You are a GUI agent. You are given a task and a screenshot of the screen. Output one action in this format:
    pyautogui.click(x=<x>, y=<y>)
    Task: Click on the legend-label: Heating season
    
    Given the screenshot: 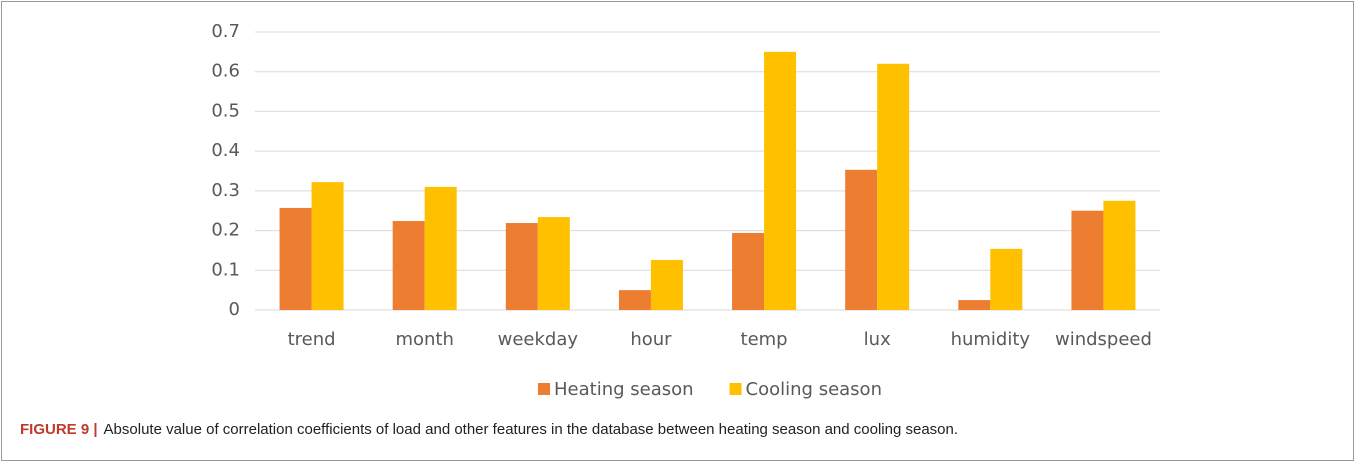 What is the action you would take?
    pyautogui.click(x=624, y=389)
    